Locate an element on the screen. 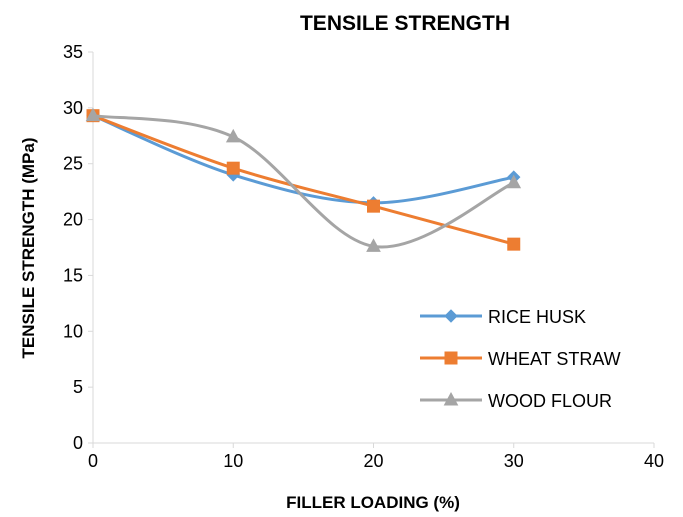  x-tick-label: 0 is located at coordinates (93, 461).